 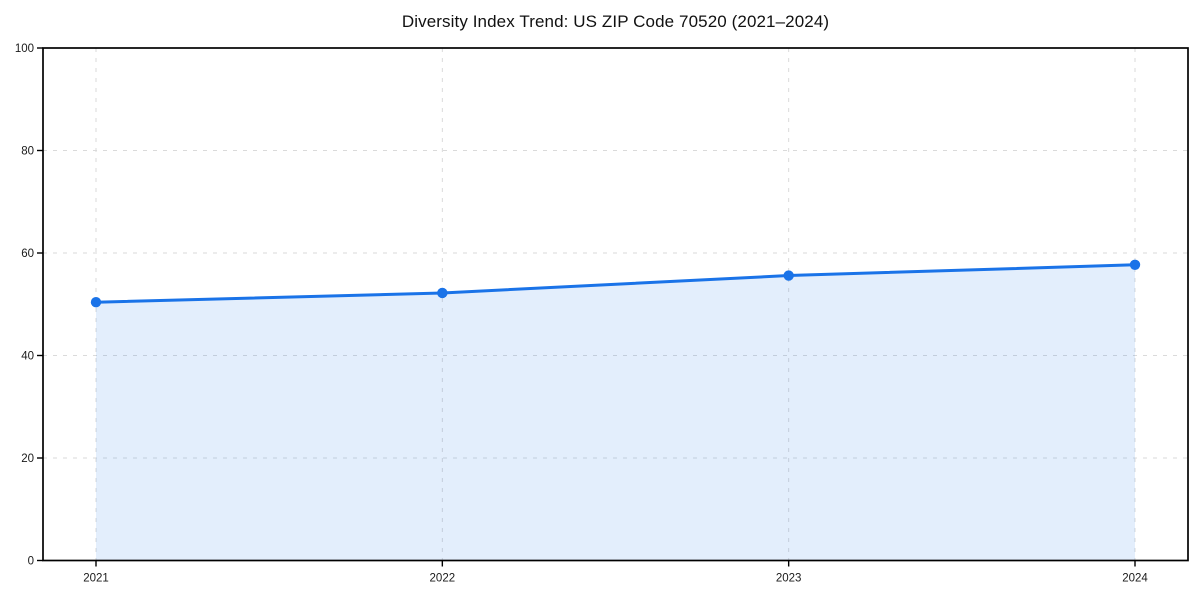 What do you see at coordinates (96, 302) in the screenshot?
I see `data-point-2021` at bounding box center [96, 302].